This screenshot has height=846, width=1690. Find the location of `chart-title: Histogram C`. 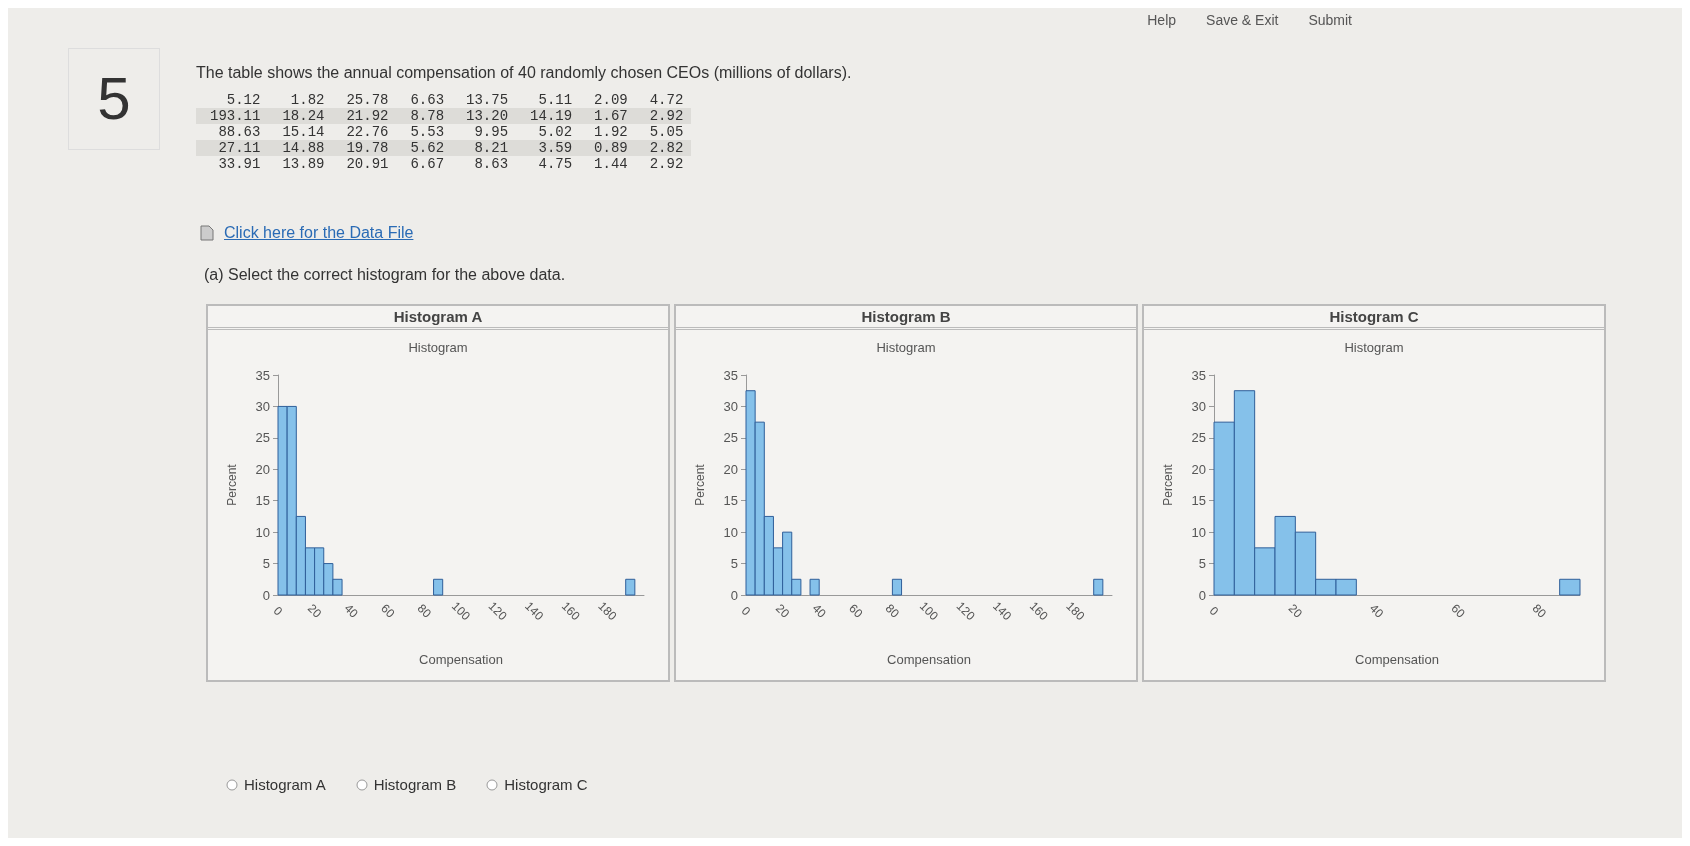

chart-title: Histogram C is located at coordinates (1374, 318).